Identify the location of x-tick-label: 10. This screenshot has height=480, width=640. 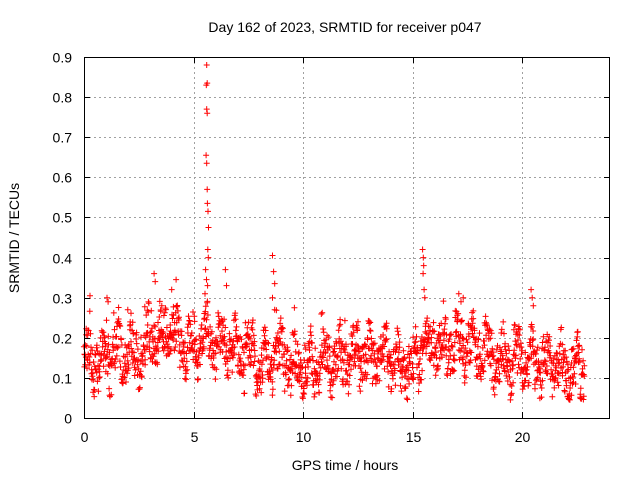
(304, 437).